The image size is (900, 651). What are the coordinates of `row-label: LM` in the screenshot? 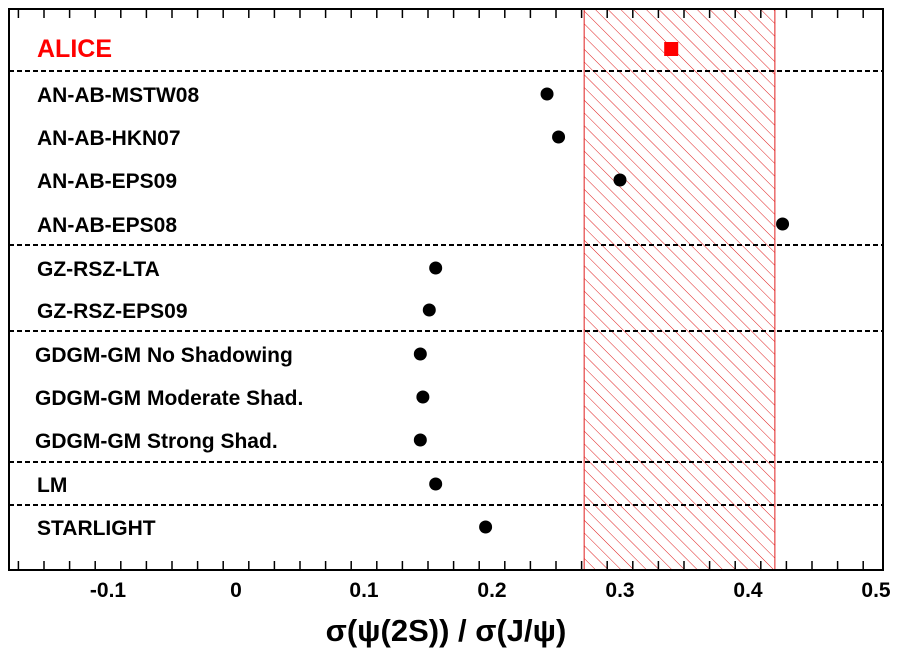 It's located at (52, 485).